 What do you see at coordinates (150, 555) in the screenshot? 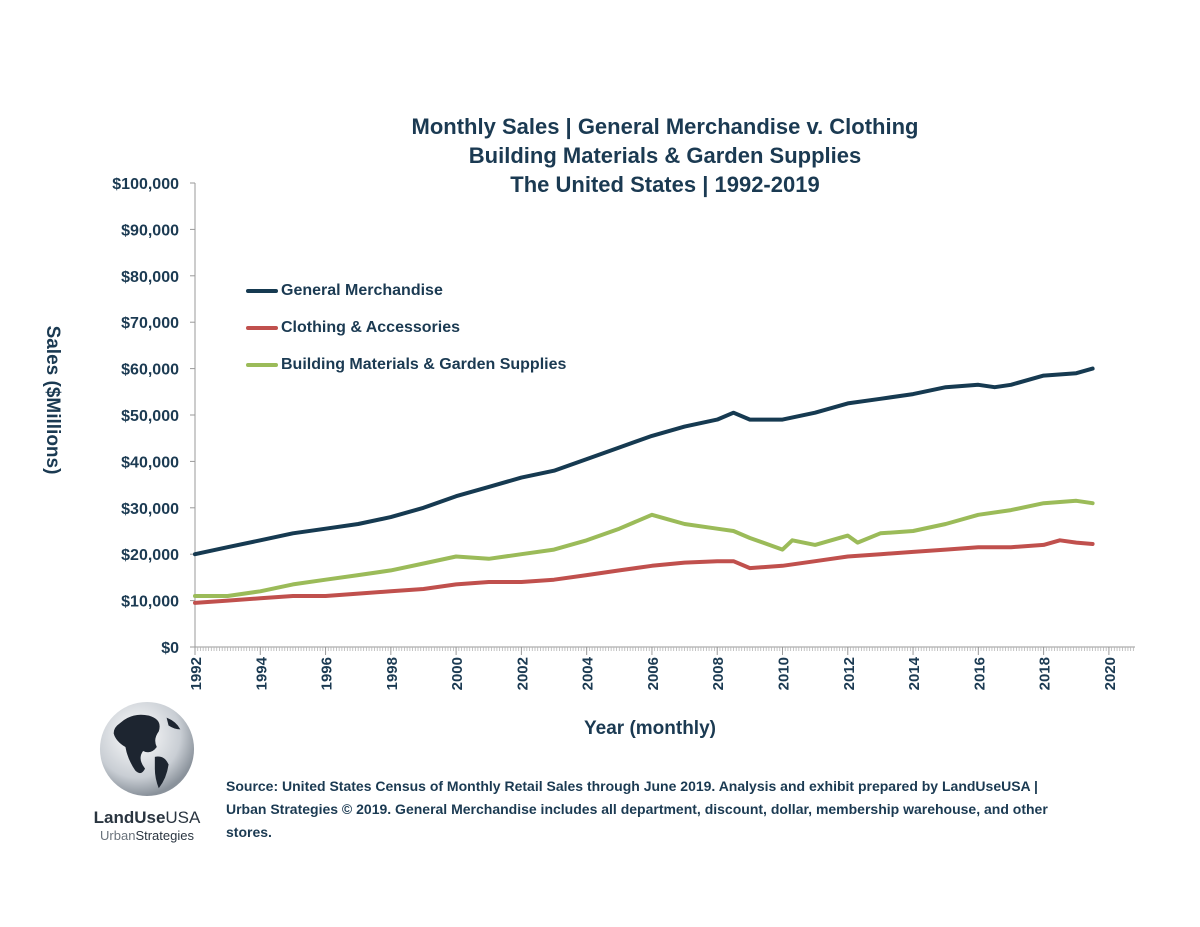
I see `y-tick-label: $20,000` at bounding box center [150, 555].